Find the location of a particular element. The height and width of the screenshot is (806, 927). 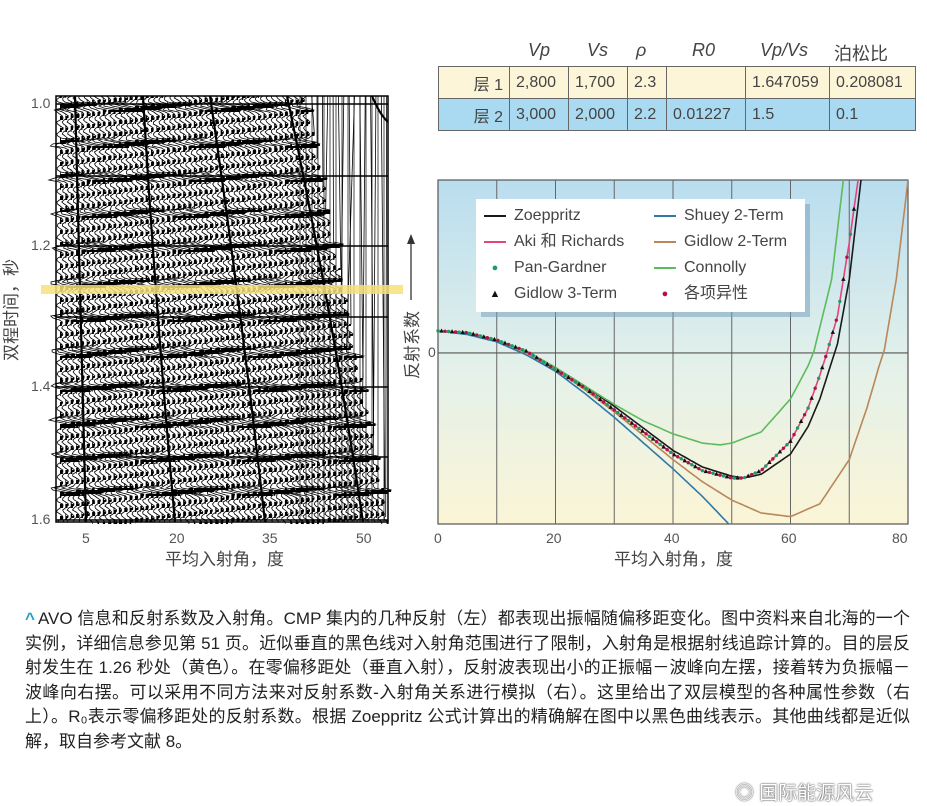

legend-item-gidlow2: Gidlow 2-Term is located at coordinates (720, 242).